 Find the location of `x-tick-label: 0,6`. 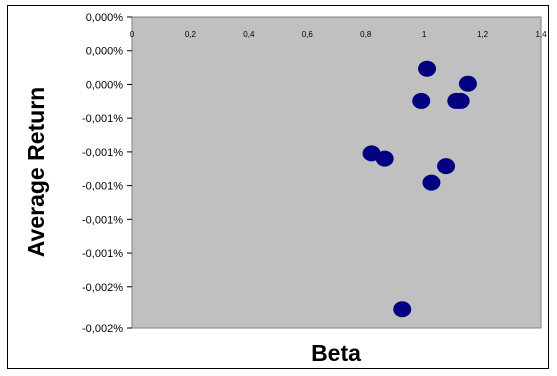

x-tick-label: 0,6 is located at coordinates (308, 34).